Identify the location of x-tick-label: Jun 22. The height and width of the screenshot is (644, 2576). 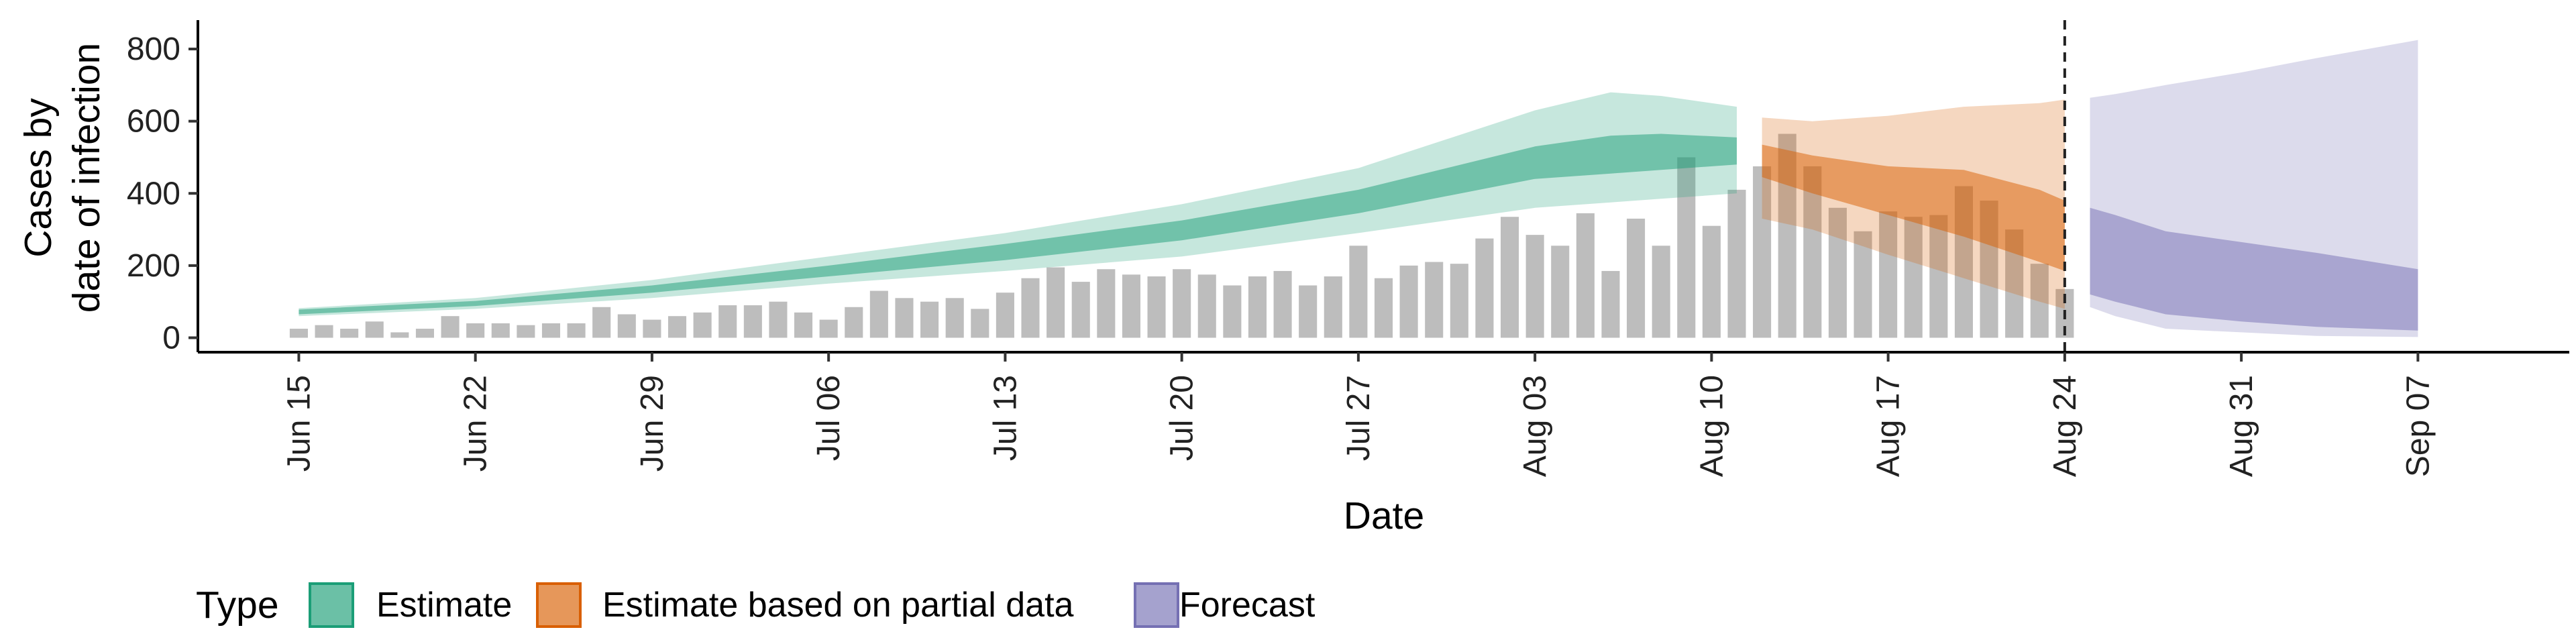
(476, 423).